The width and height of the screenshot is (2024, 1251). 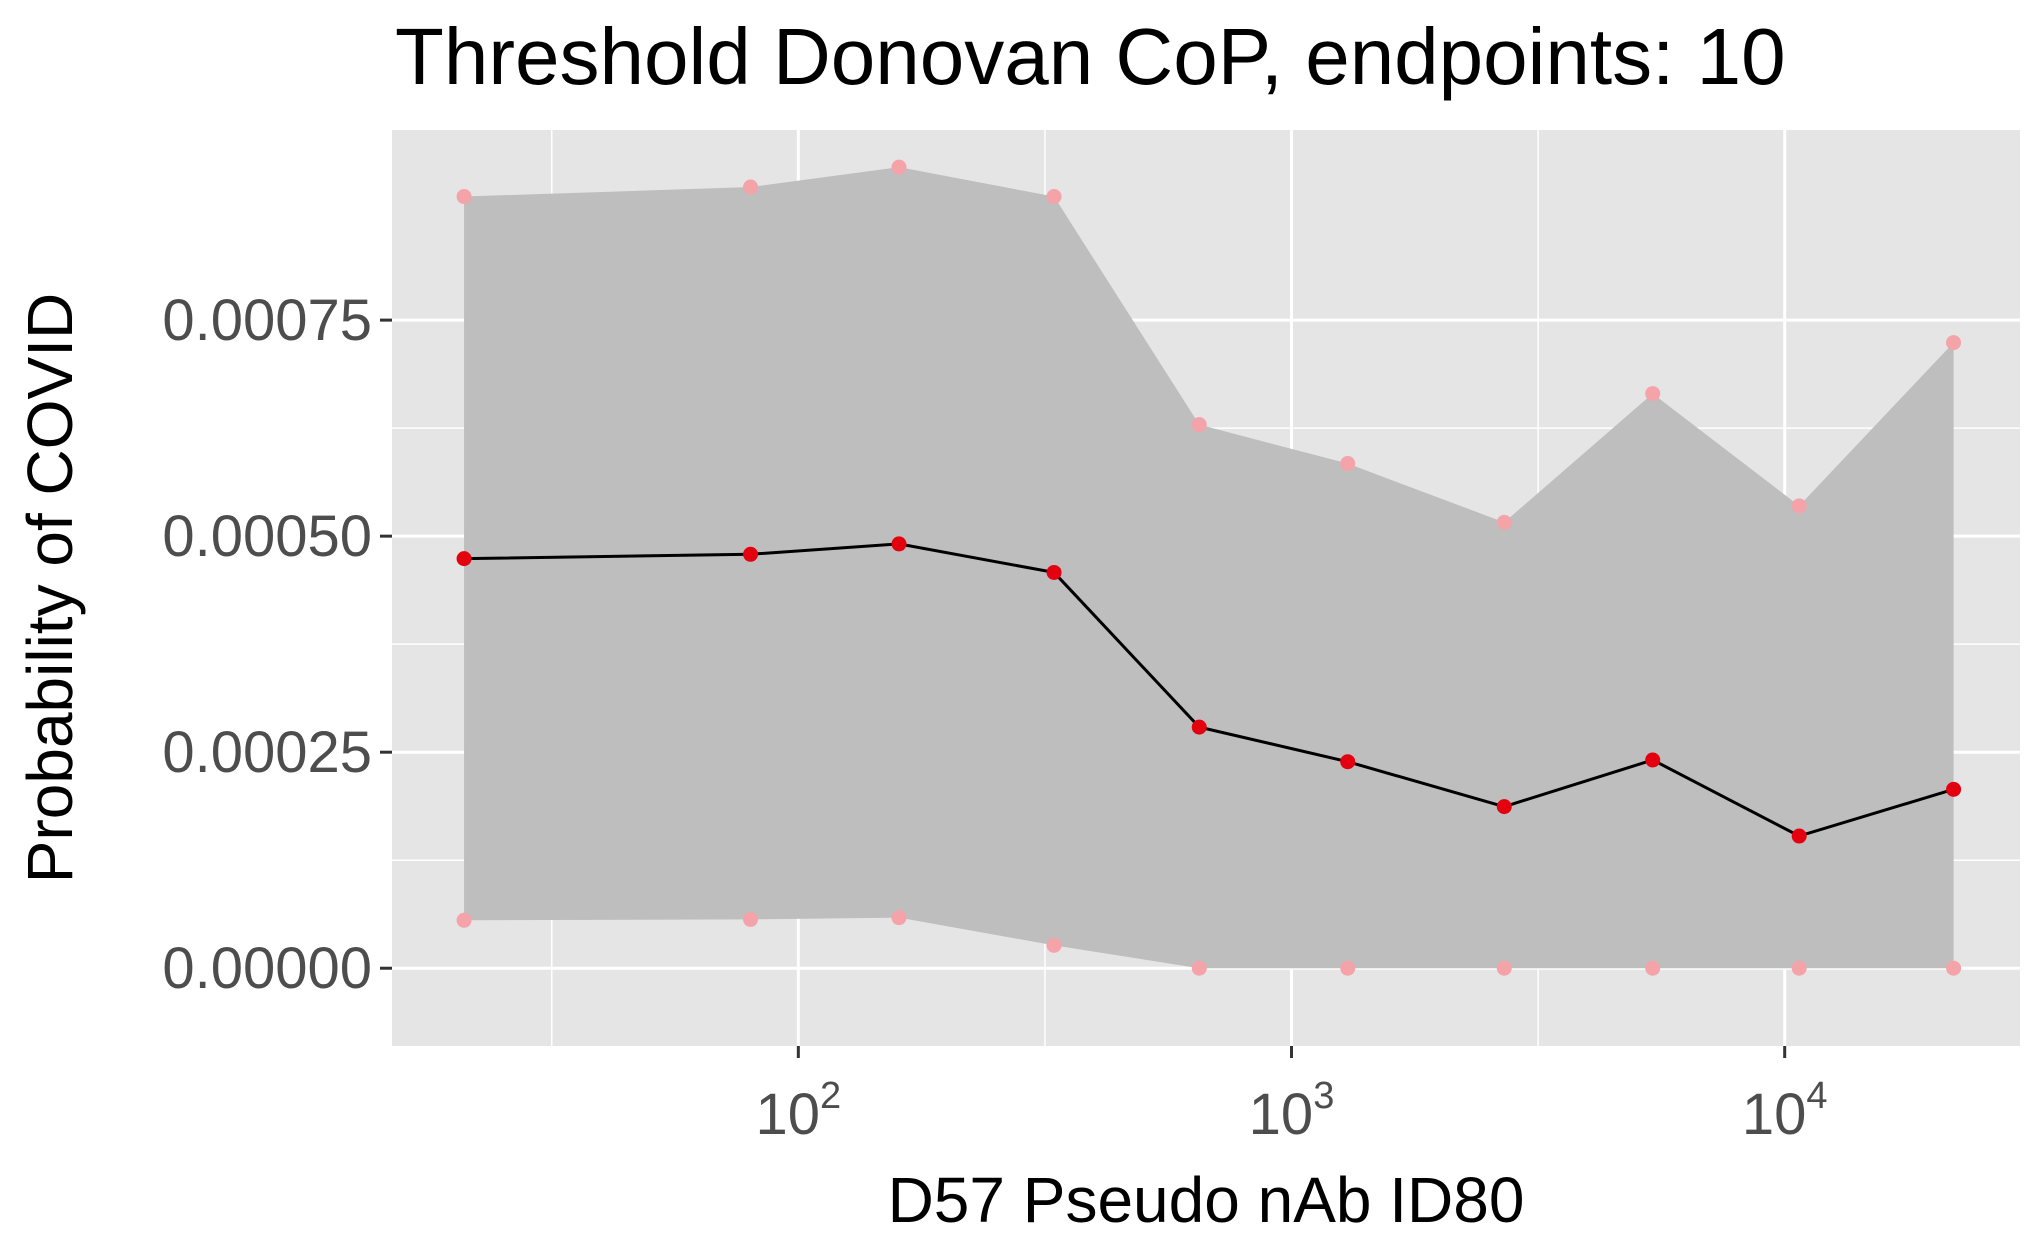 I want to click on y-axis-ticks: 0.00000 0.00025 0.00050 0.00075, so click(x=277, y=644).